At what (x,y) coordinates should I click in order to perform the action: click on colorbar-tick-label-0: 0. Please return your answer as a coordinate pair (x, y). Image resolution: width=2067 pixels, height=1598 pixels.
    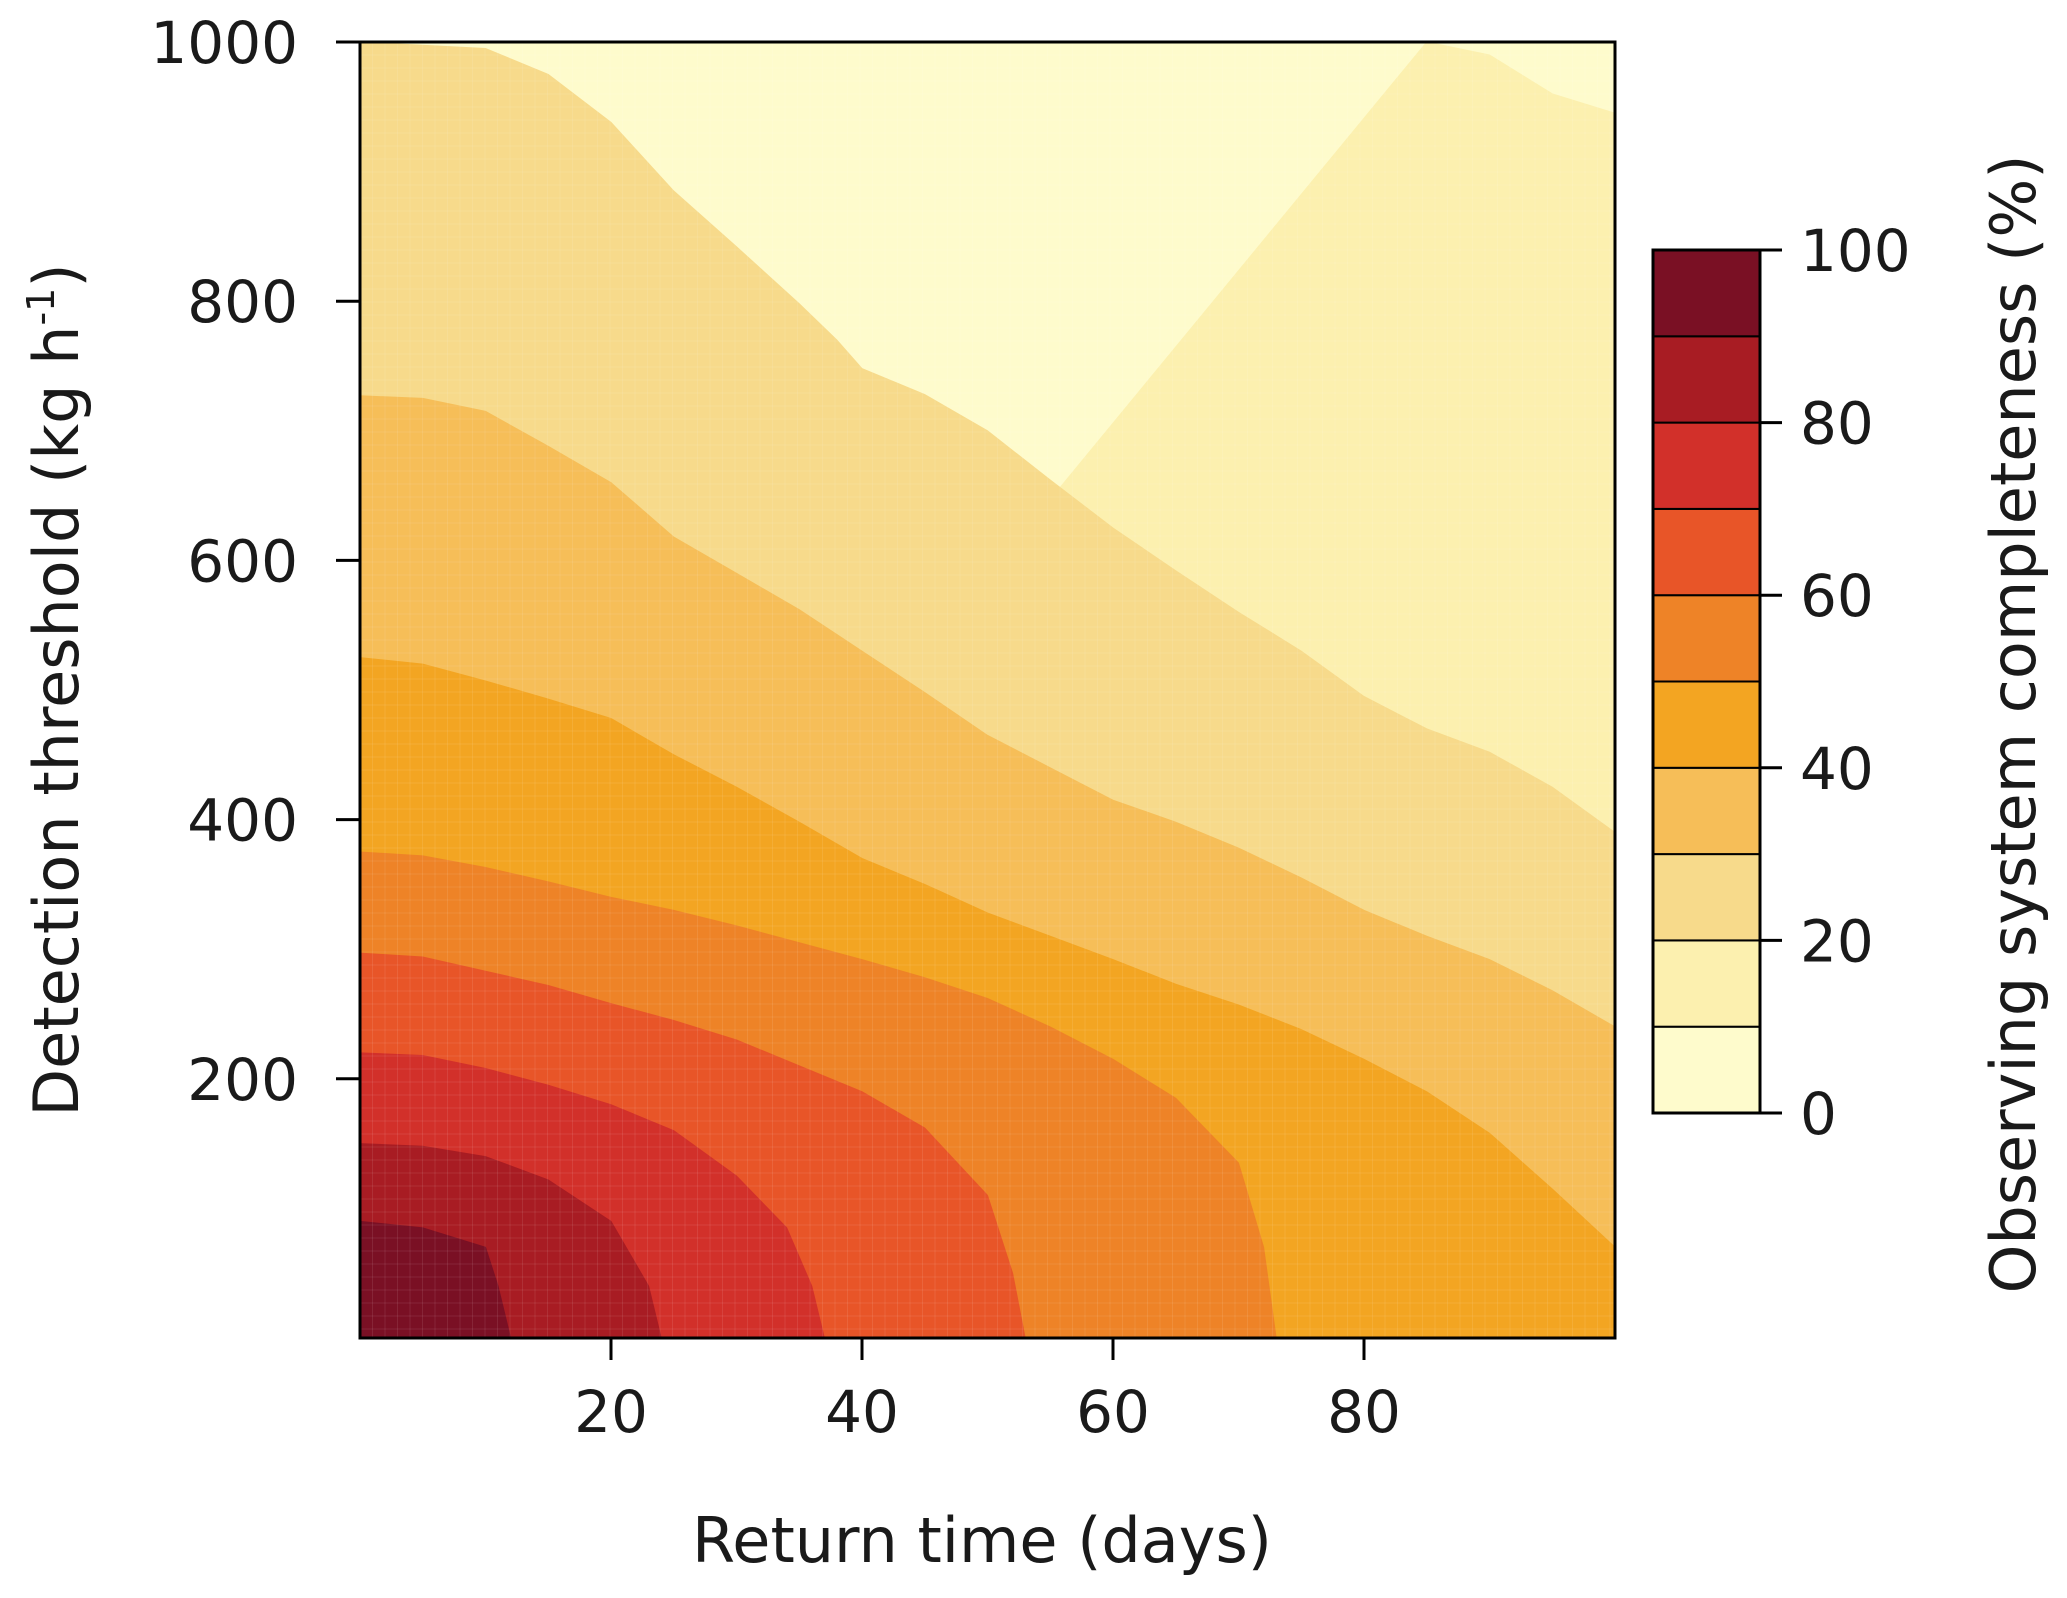
    Looking at the image, I should click on (1818, 1114).